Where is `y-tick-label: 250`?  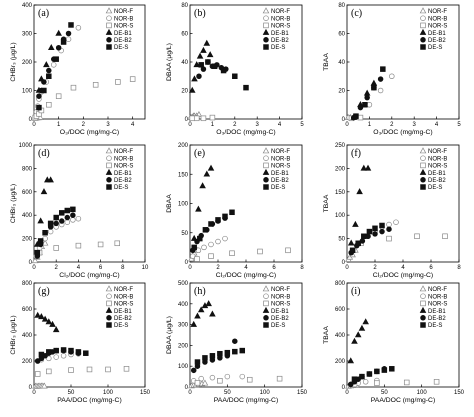
y-tick-label: 250 is located at coordinates (340, 146).